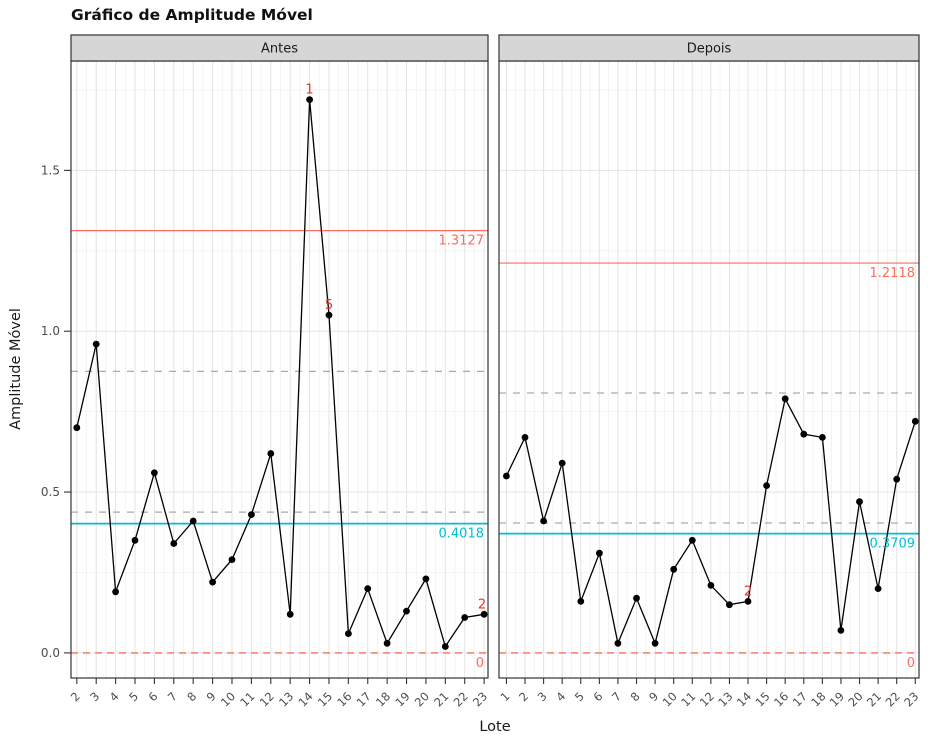 Image resolution: width=943 pixels, height=744 pixels. Describe the element at coordinates (402, 699) in the screenshot. I see `x-tick-label: 19` at that location.